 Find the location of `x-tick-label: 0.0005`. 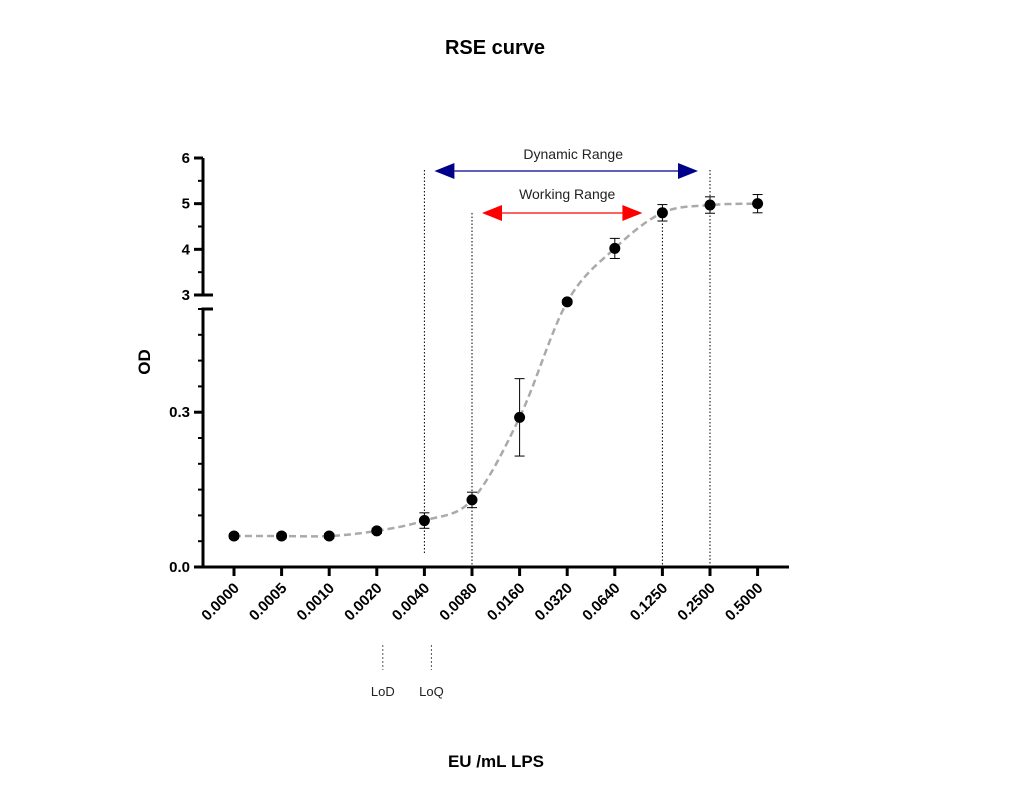

x-tick-label: 0.0005 is located at coordinates (268, 602).